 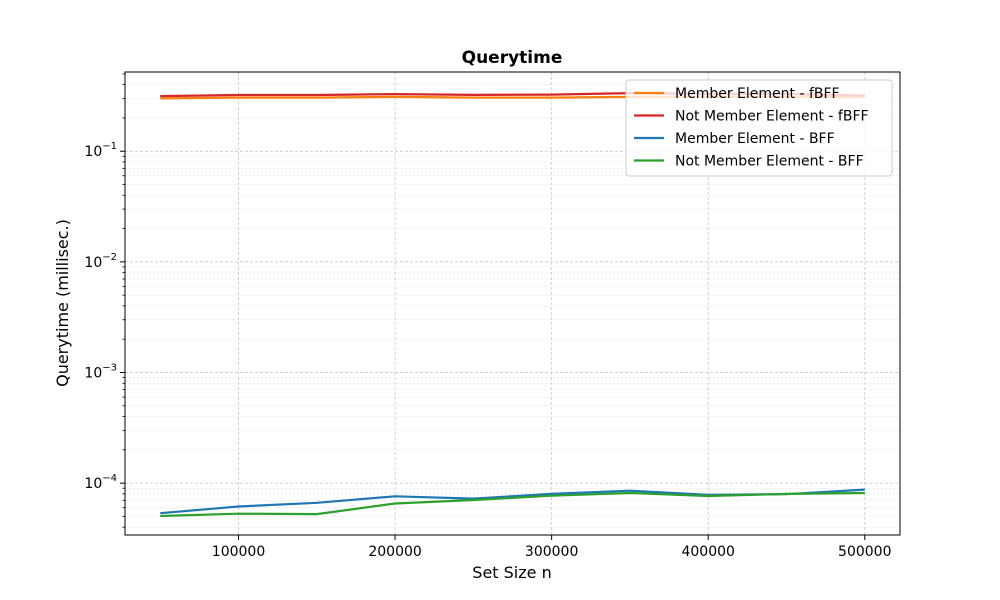 I want to click on x-tick-label: 400000, so click(x=707, y=552).